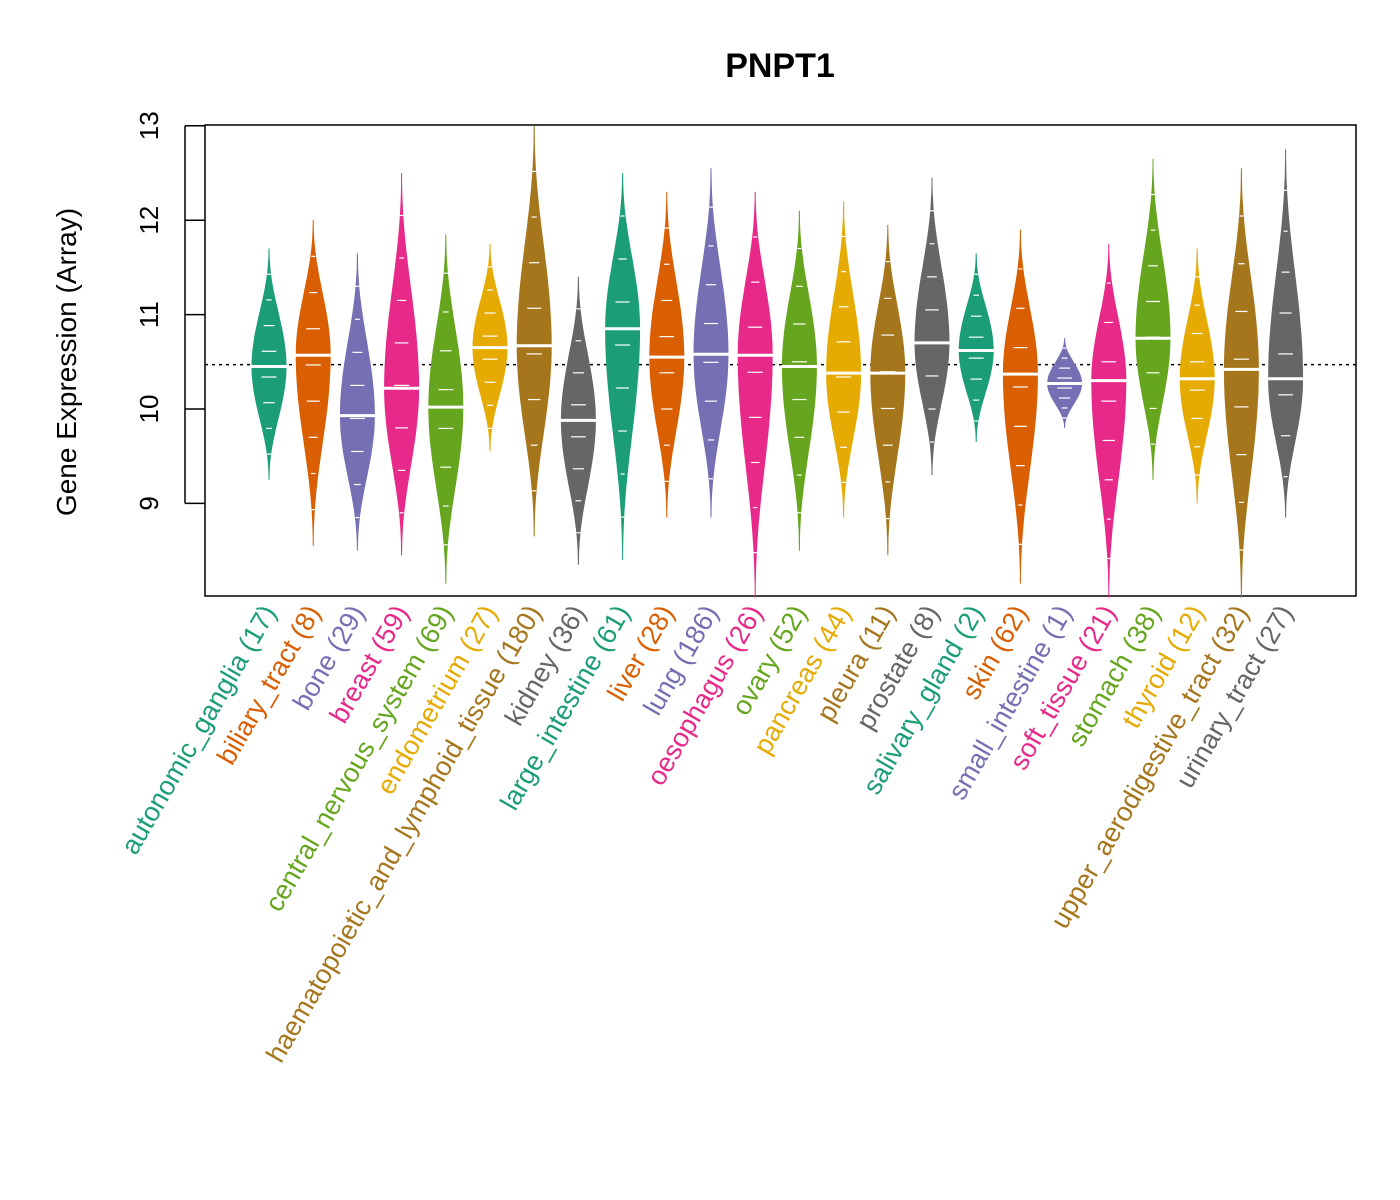 This screenshot has height=1200, width=1400. Describe the element at coordinates (149, 409) in the screenshot. I see `y-tick-label: 10` at that location.